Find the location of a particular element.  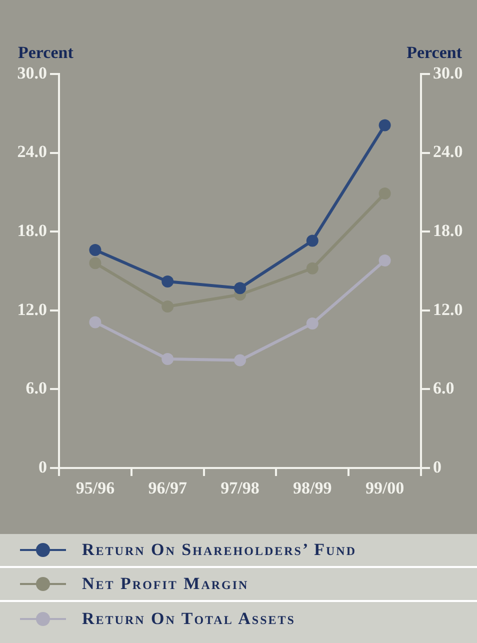

legend-label: Net Profit Margin is located at coordinates (165, 584).